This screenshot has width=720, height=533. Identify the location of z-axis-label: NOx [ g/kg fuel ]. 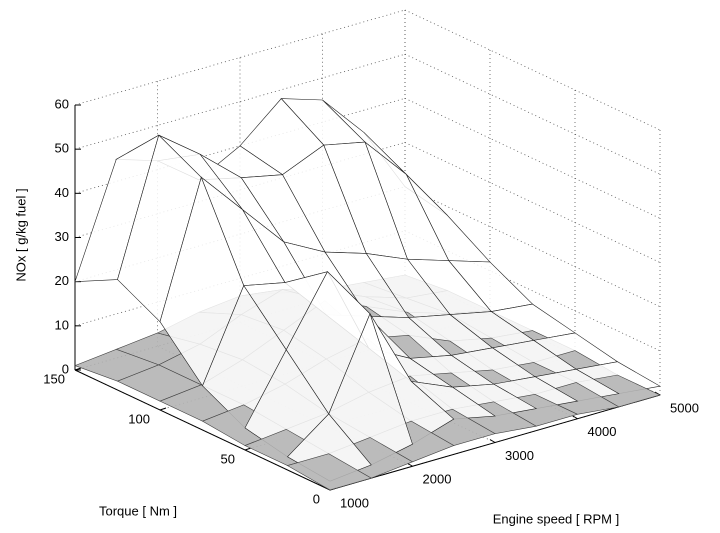
(20, 234).